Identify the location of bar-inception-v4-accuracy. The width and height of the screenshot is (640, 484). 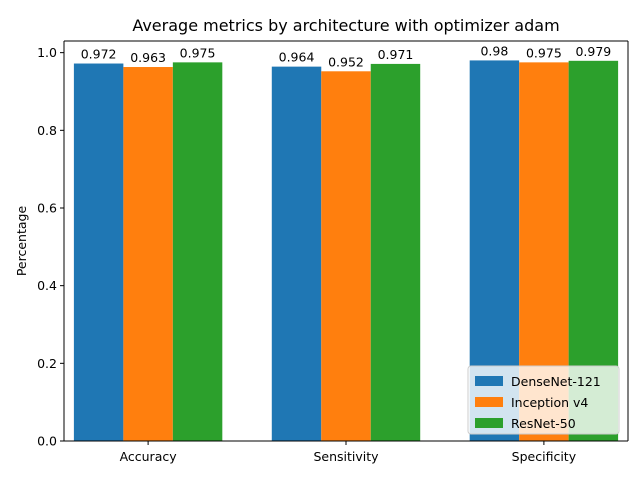
(148, 254).